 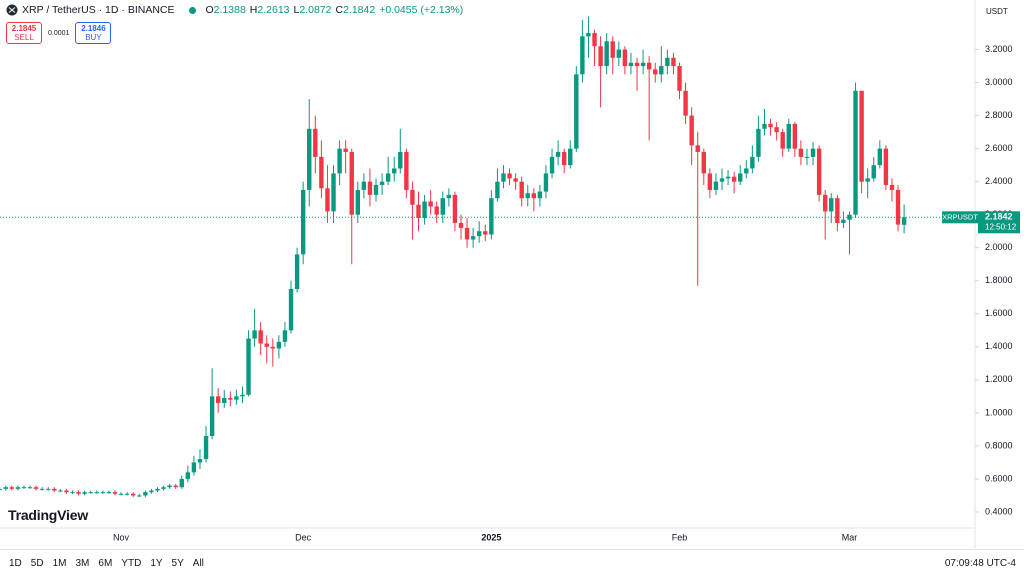 What do you see at coordinates (997, 11) in the screenshot?
I see `currency: USDT` at bounding box center [997, 11].